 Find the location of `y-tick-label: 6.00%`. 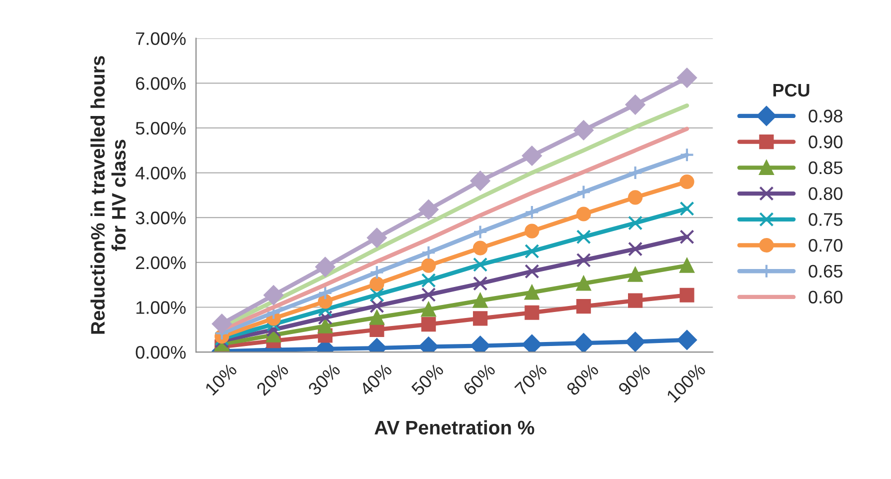

y-tick-label: 6.00% is located at coordinates (161, 83).